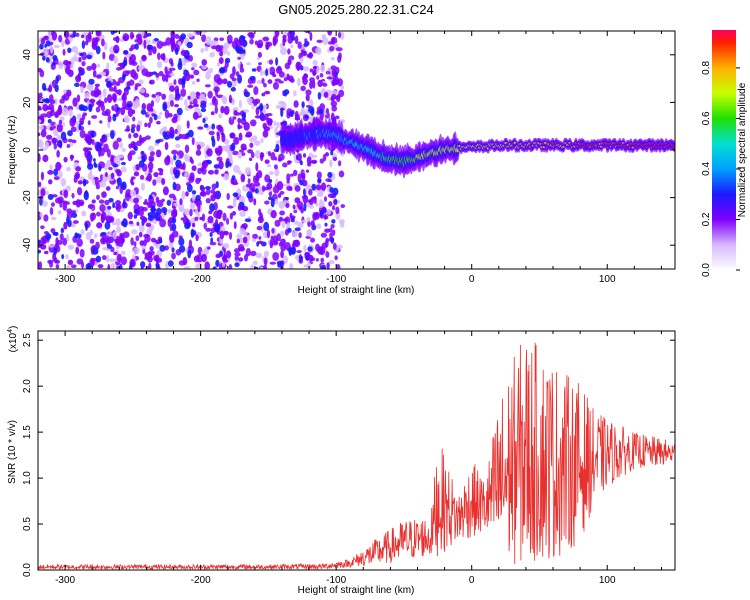 This screenshot has height=600, width=750. I want to click on colorbar-tick-label: 0.4, so click(706, 169).